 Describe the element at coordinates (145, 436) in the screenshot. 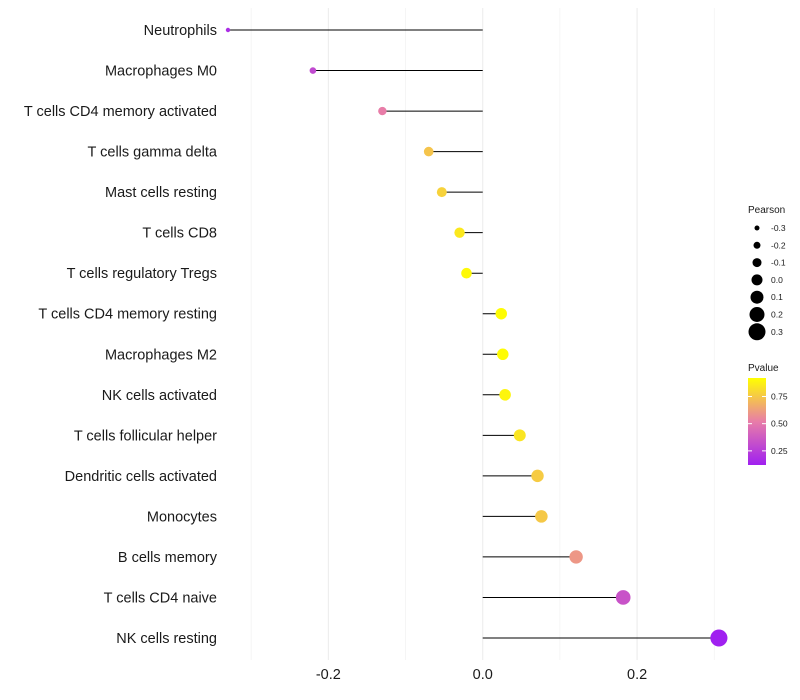

I see `category-label: T cells follicular helper` at that location.